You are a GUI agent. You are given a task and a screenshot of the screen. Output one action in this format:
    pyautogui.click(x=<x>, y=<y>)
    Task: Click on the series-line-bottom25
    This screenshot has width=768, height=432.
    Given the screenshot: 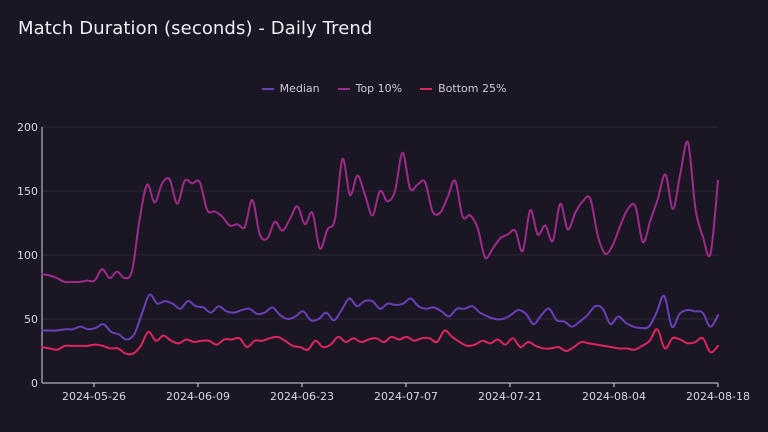 What is the action you would take?
    pyautogui.click(x=380, y=342)
    